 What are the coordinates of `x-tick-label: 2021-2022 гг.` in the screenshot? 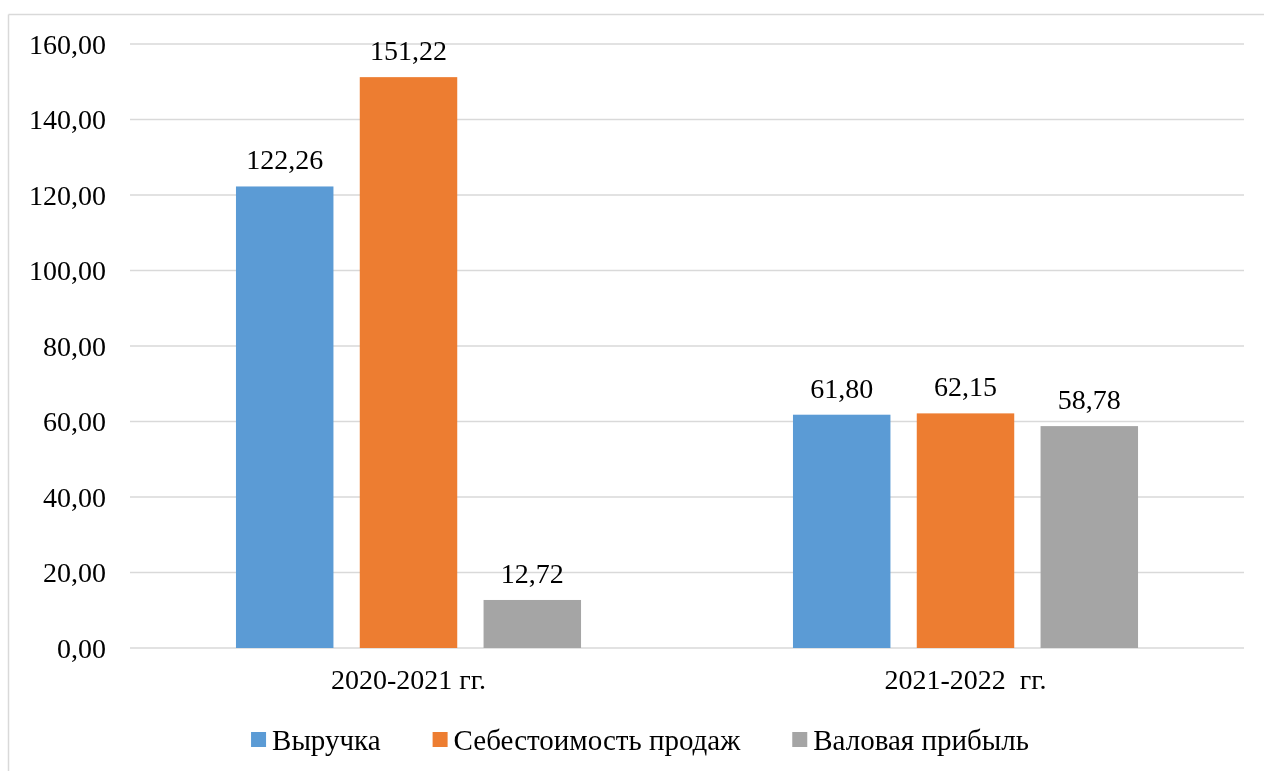 It's located at (965, 679).